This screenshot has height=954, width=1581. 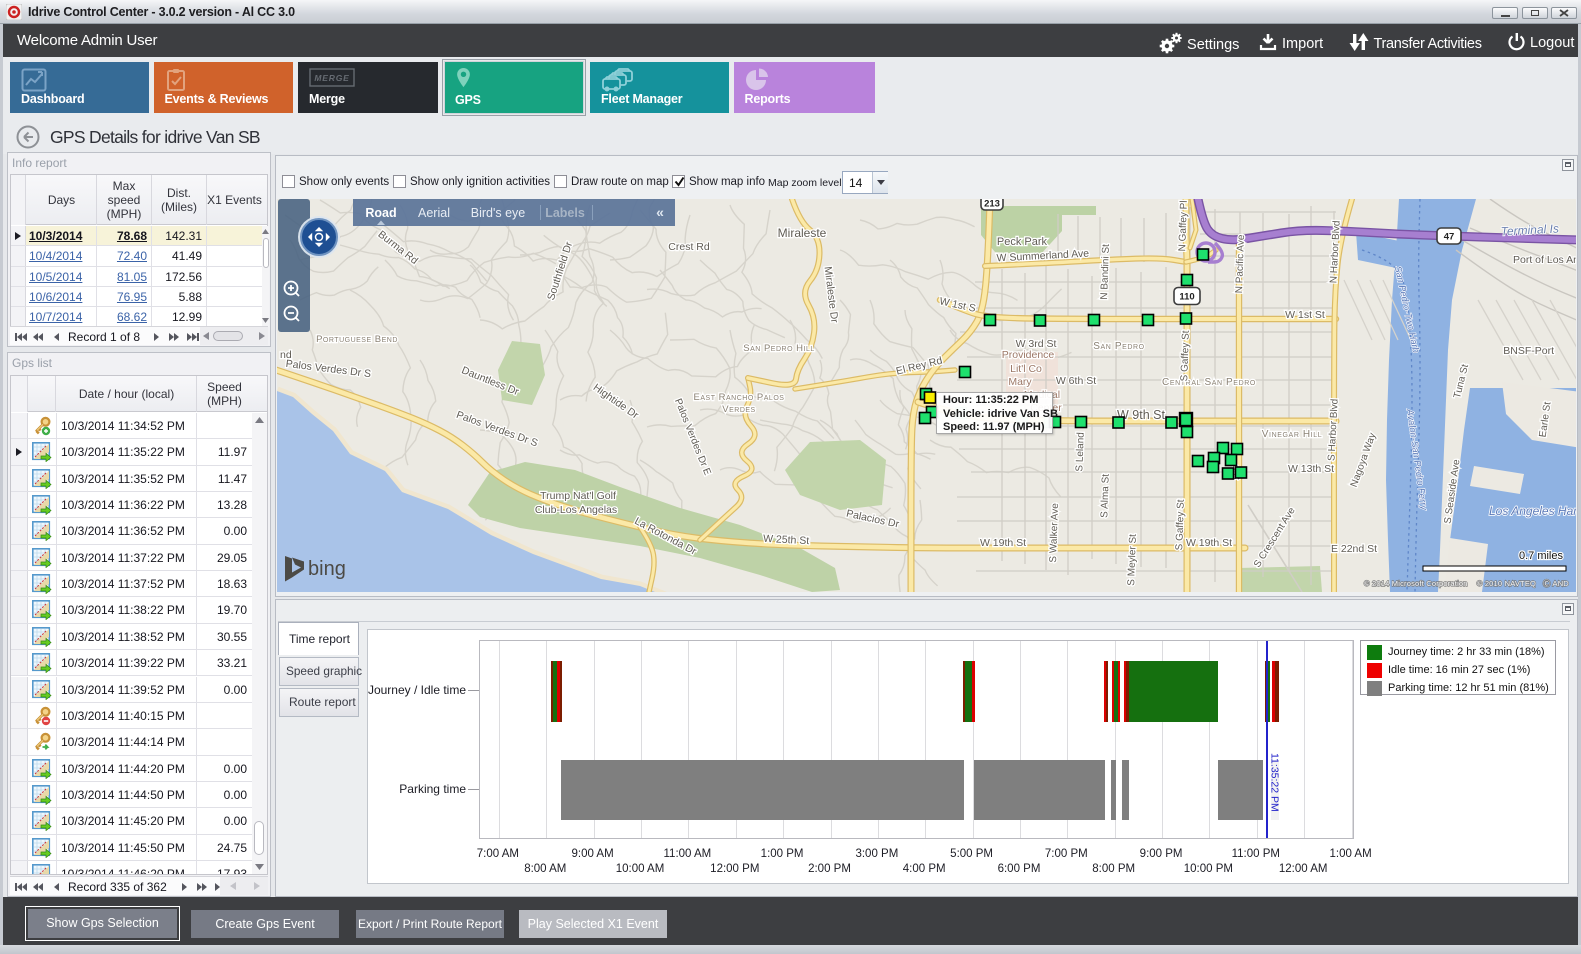 What do you see at coordinates (1529, 229) in the screenshot?
I see `svg-text: Terminal Is` at bounding box center [1529, 229].